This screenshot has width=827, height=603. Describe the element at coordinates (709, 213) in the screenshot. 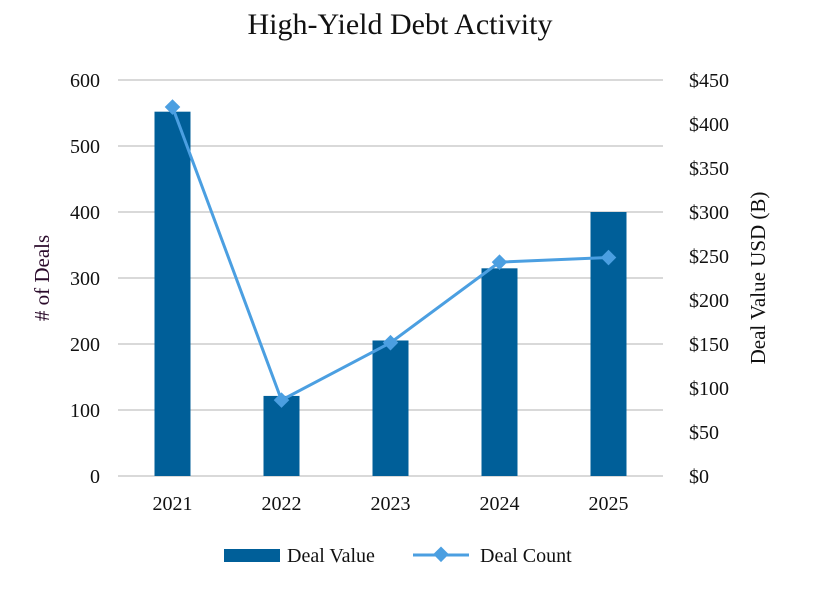

I see `y-right-tick-label: $300` at that location.